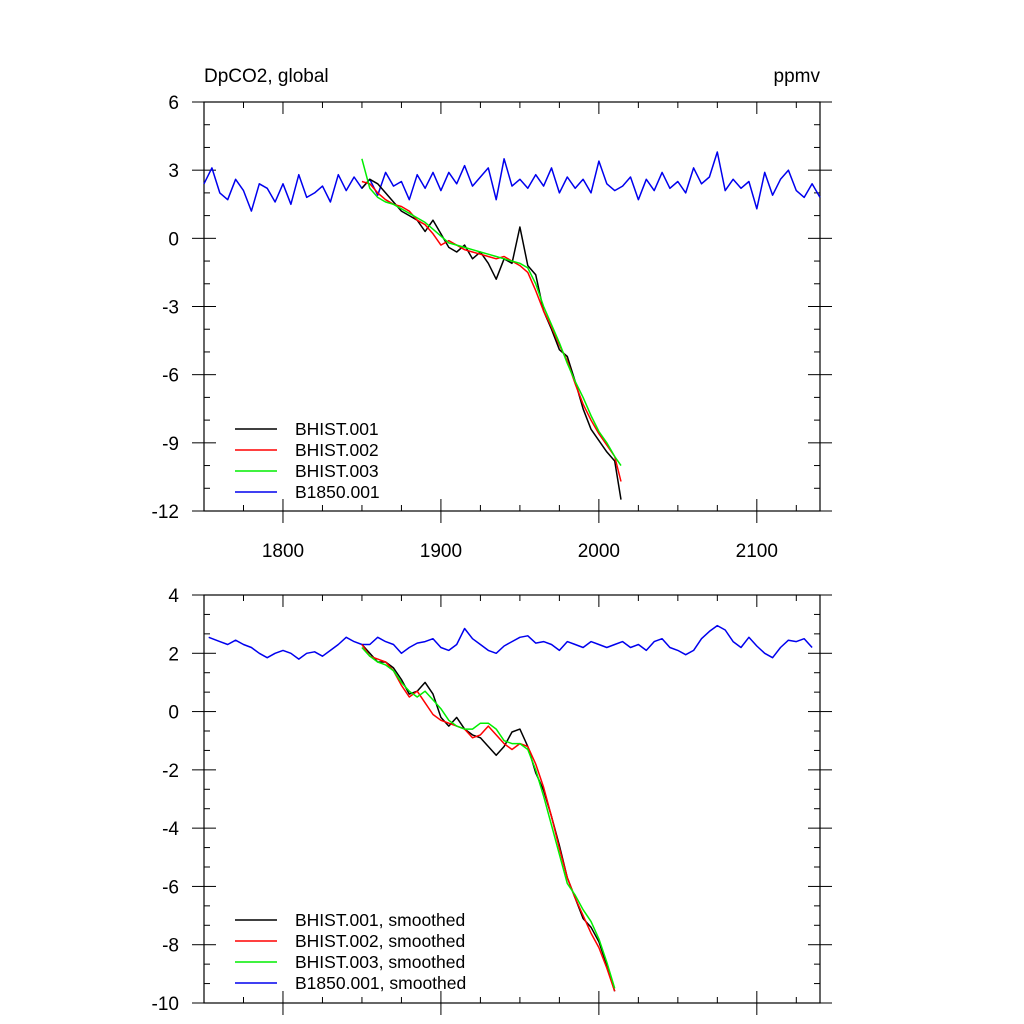 This screenshot has height=1024, width=1024. What do you see at coordinates (170, 887) in the screenshot?
I see `bottom-y-tick-label: -6` at bounding box center [170, 887].